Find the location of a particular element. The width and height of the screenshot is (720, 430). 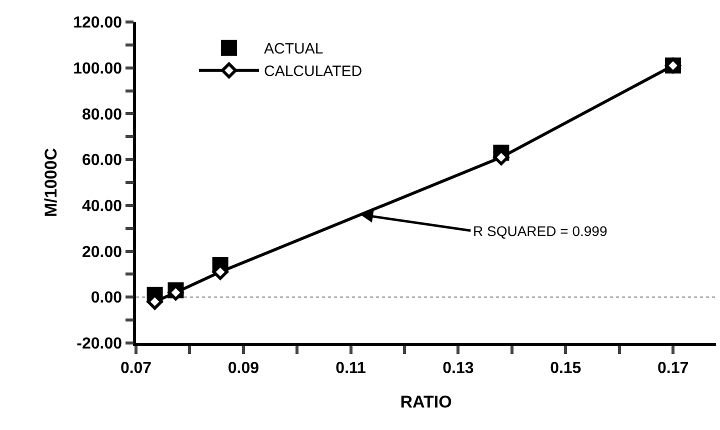

y-axis-title: M/1000C is located at coordinates (51, 182).